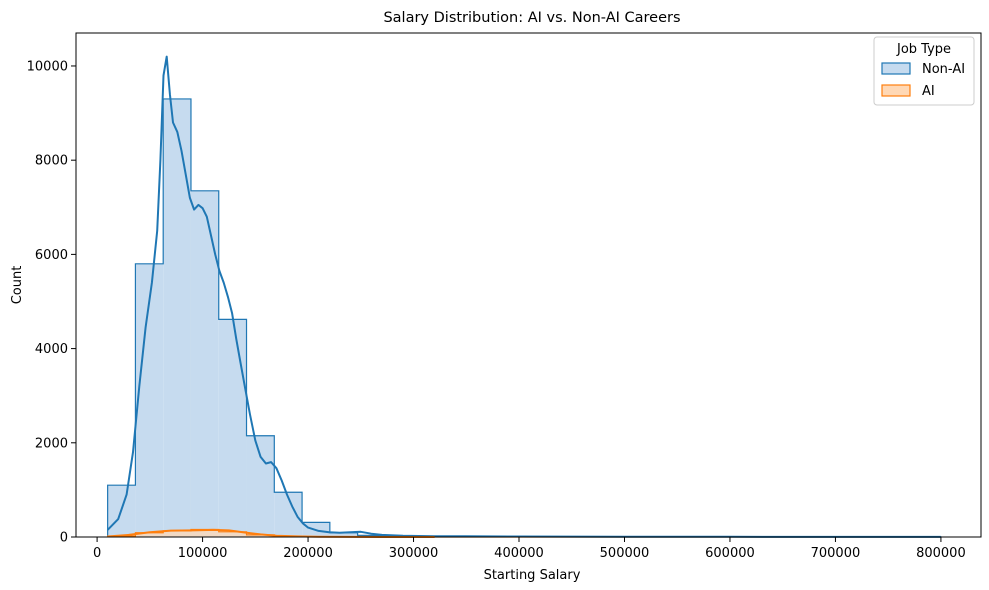  I want to click on legend-title: Job Type, so click(923, 49).